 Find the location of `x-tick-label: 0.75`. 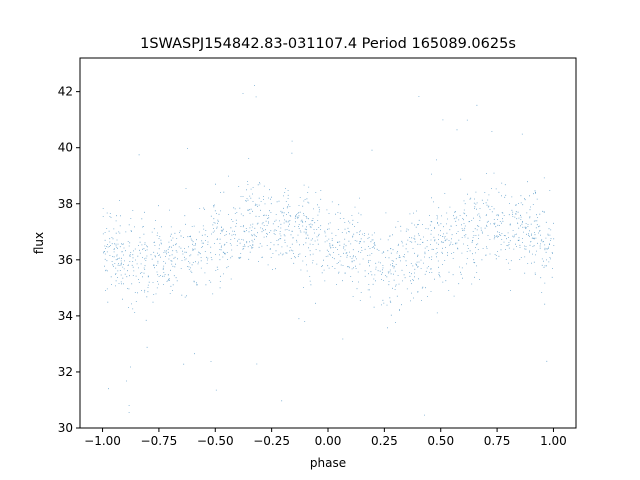

x-tick-label: 0.75 is located at coordinates (497, 441).